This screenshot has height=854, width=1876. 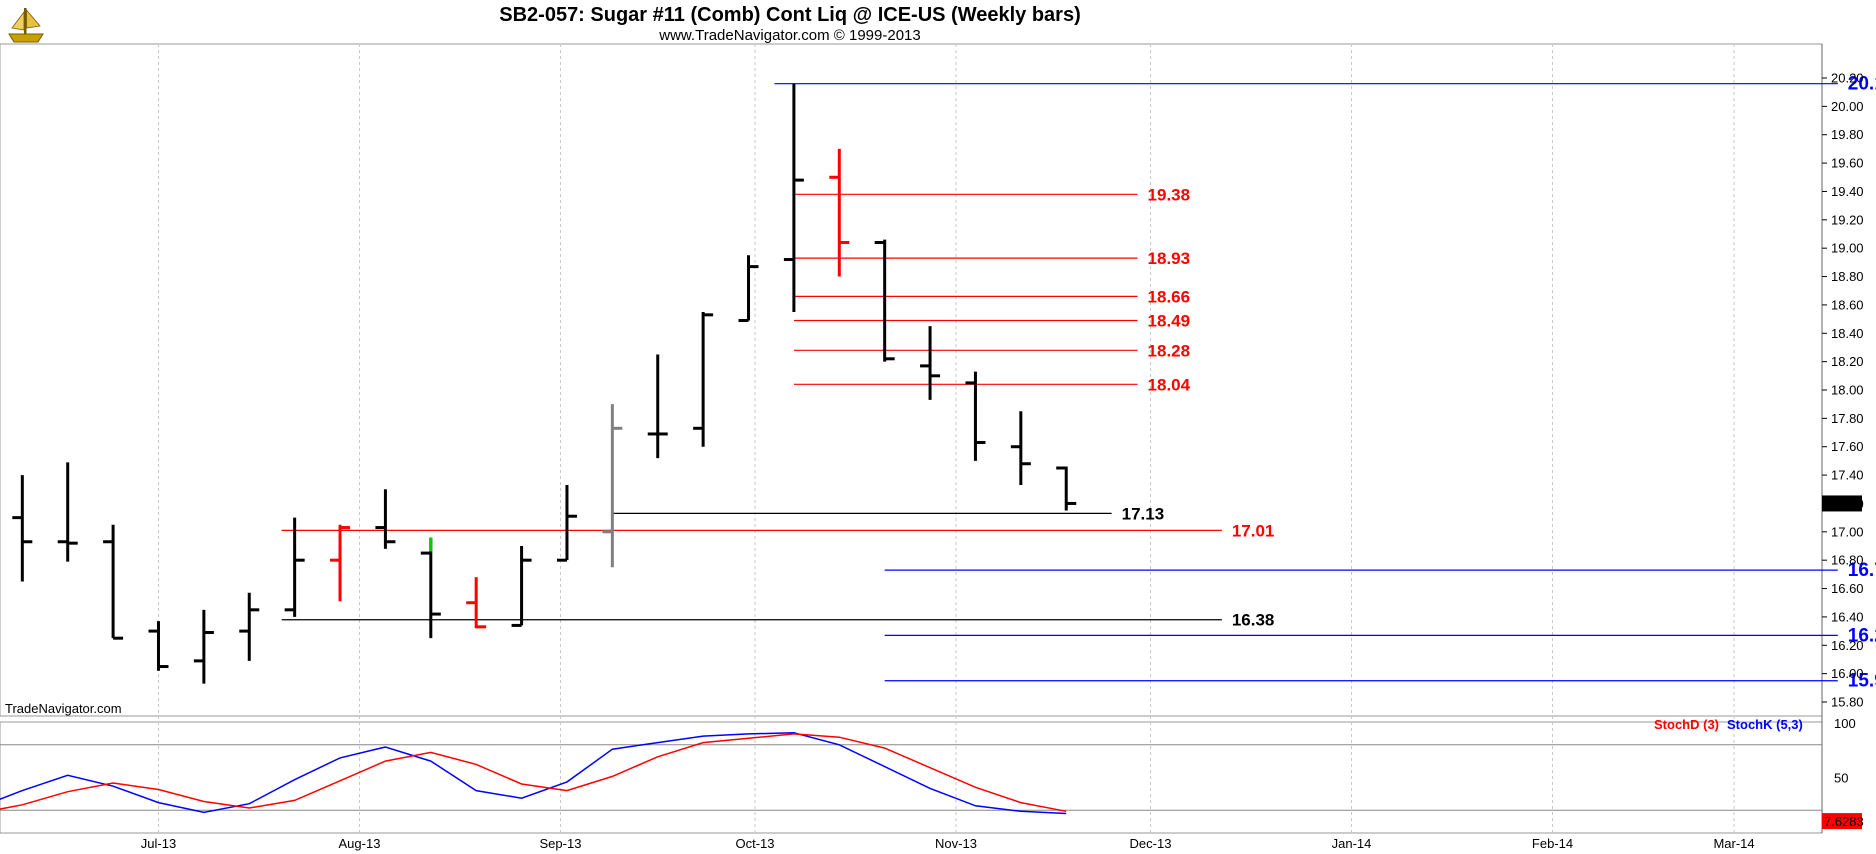 I want to click on chart-subtitle: www.TradeNavigator.com © 1999-2013, so click(x=789, y=35).